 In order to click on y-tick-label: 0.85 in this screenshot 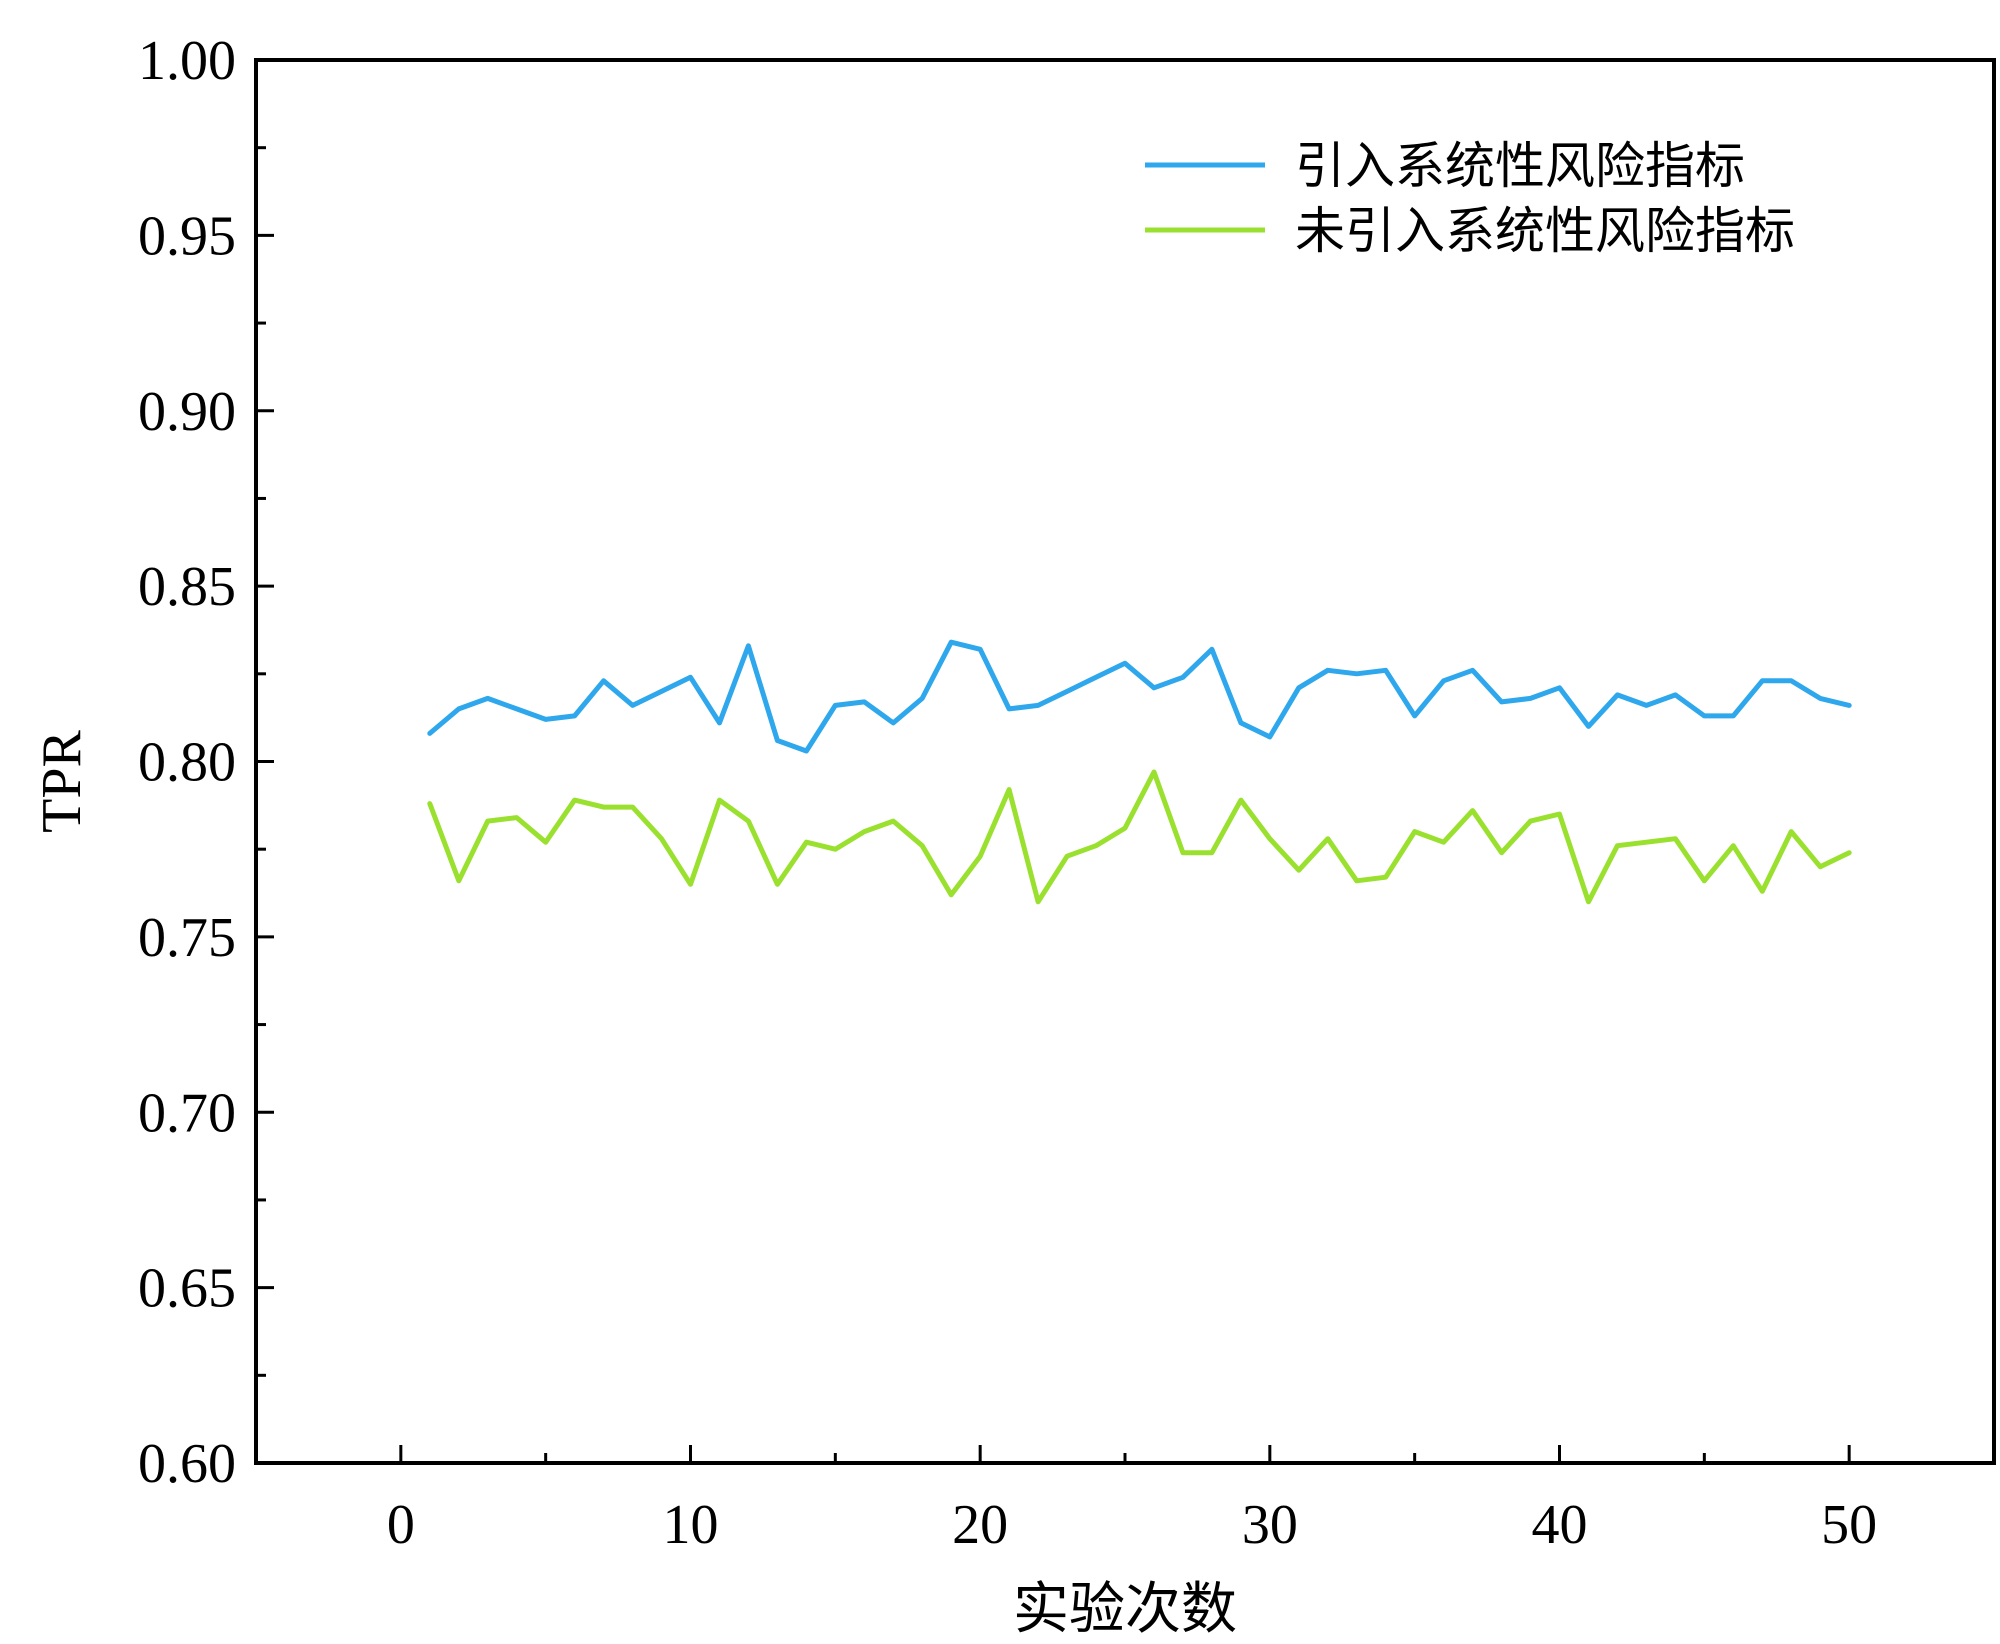, I will do `click(187, 587)`.